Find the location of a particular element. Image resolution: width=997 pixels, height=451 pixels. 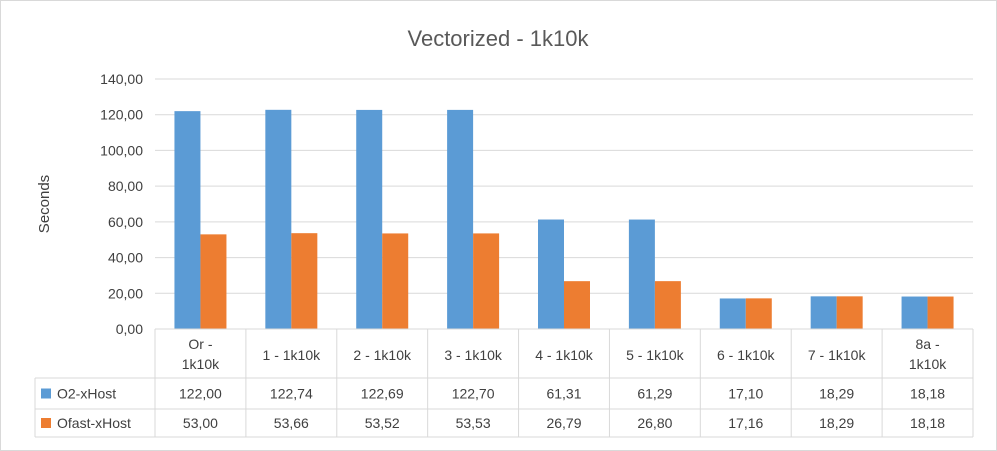

y-tick-label: 40,00 is located at coordinates (125, 258).